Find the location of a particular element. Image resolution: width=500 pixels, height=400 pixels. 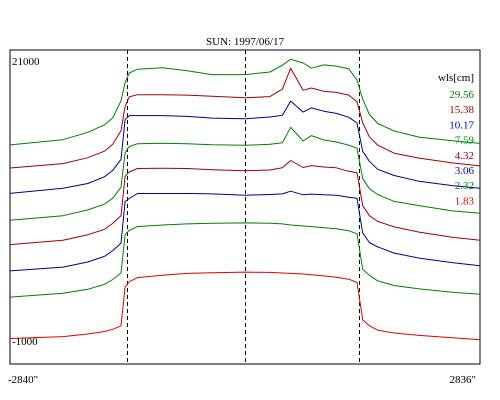

legend-entry-29.56: 29.56 is located at coordinates (461, 95).